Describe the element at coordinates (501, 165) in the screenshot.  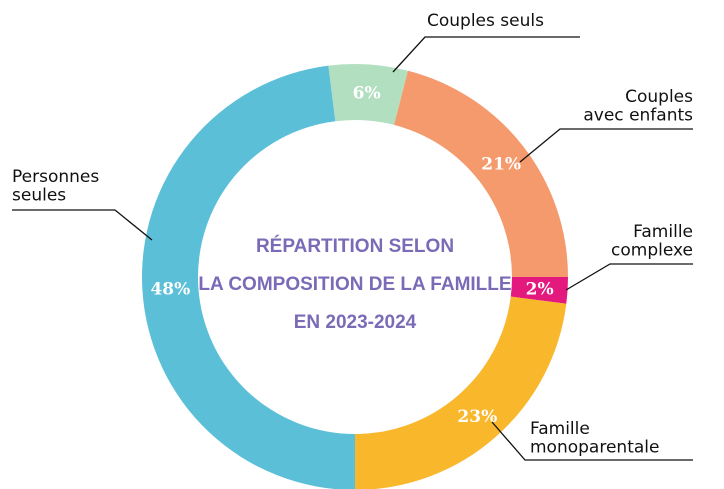
I see `value-label: 21%` at that location.